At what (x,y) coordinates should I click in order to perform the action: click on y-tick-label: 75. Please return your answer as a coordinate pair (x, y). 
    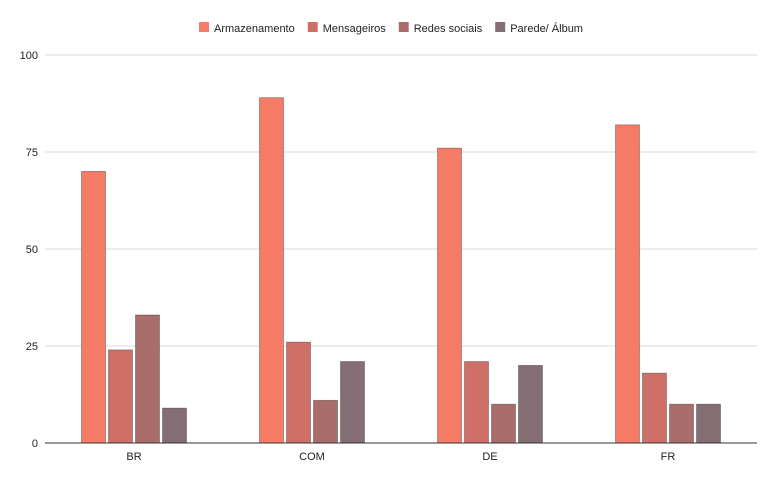
    Looking at the image, I should click on (32, 153).